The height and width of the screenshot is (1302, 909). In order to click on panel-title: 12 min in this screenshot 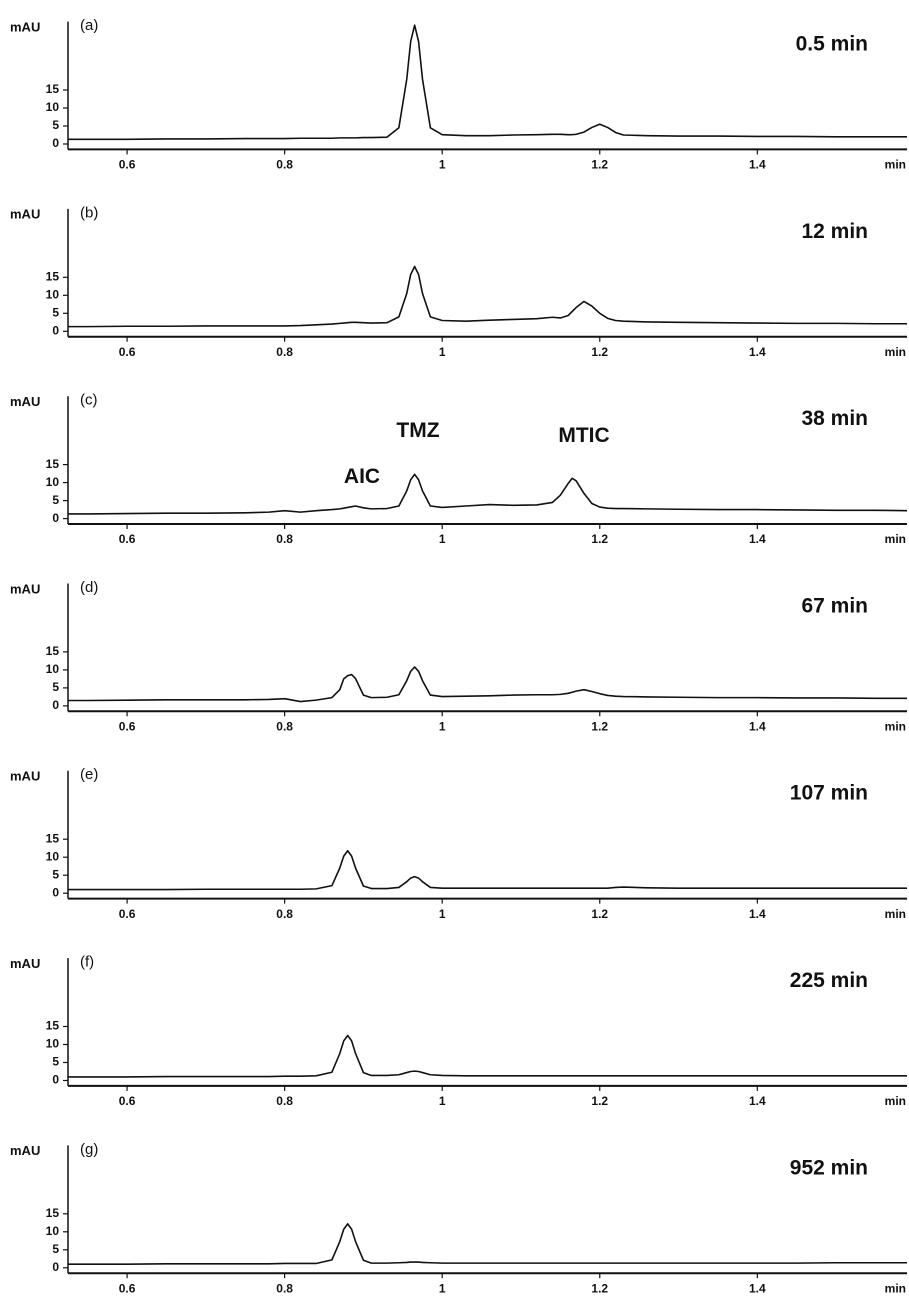, I will do `click(834, 231)`.